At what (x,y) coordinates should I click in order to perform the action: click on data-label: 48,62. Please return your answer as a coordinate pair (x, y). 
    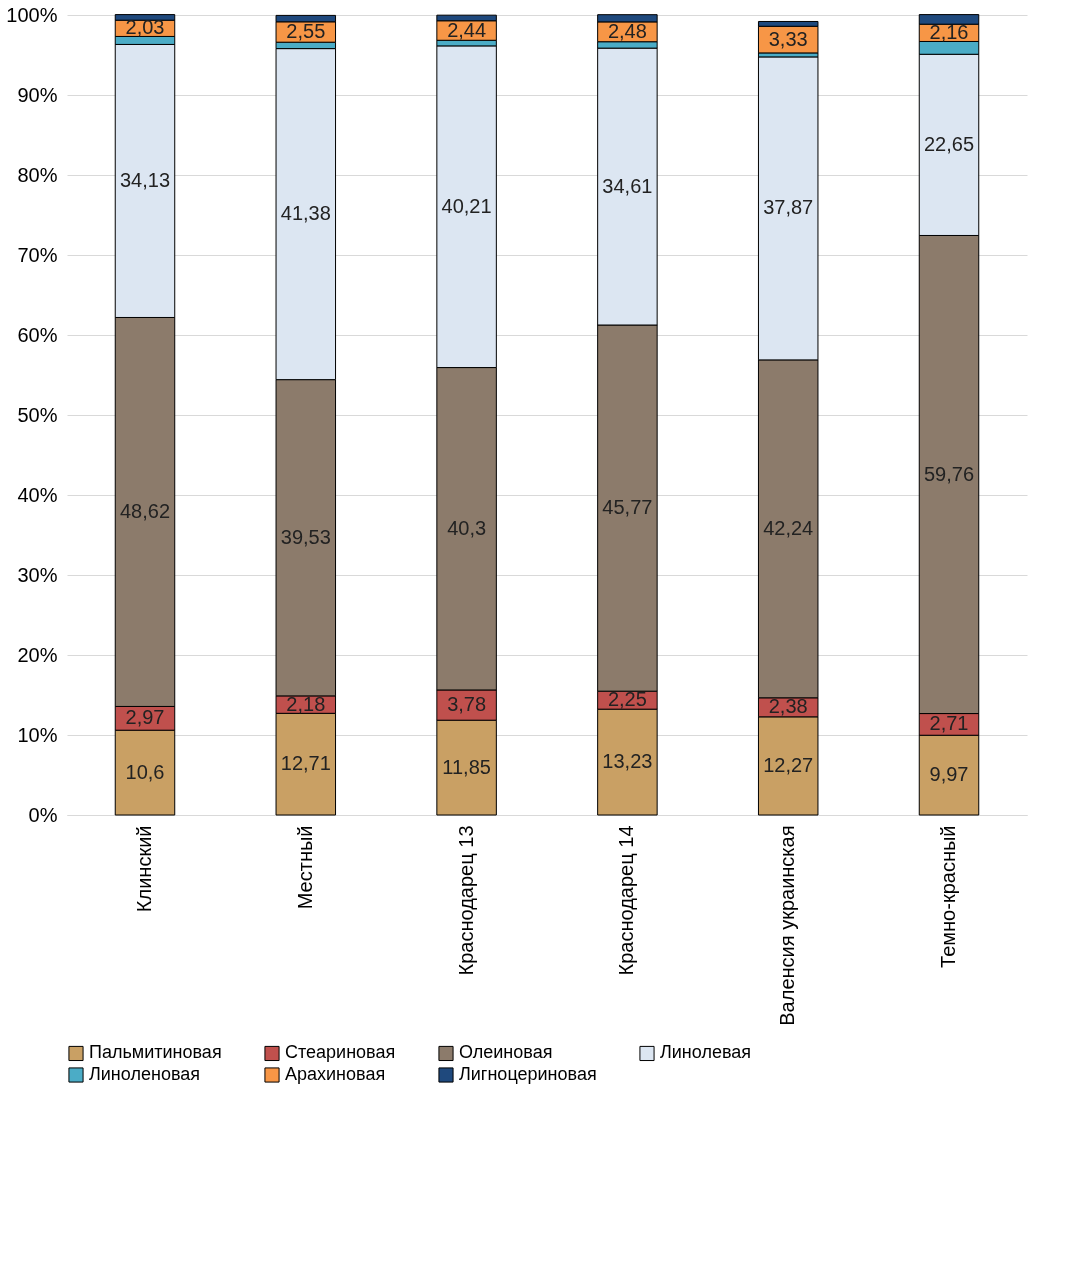
    Looking at the image, I should click on (145, 510).